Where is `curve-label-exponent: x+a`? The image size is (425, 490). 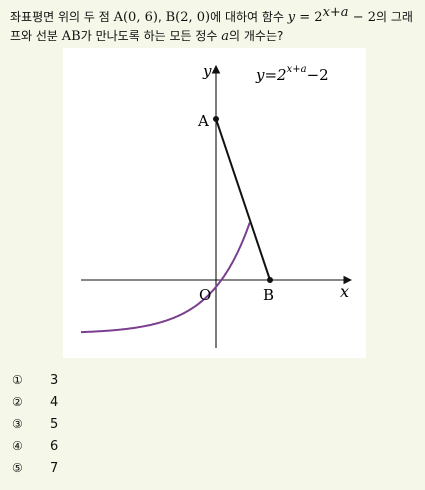
curve-label-exponent: x+a is located at coordinates (297, 69).